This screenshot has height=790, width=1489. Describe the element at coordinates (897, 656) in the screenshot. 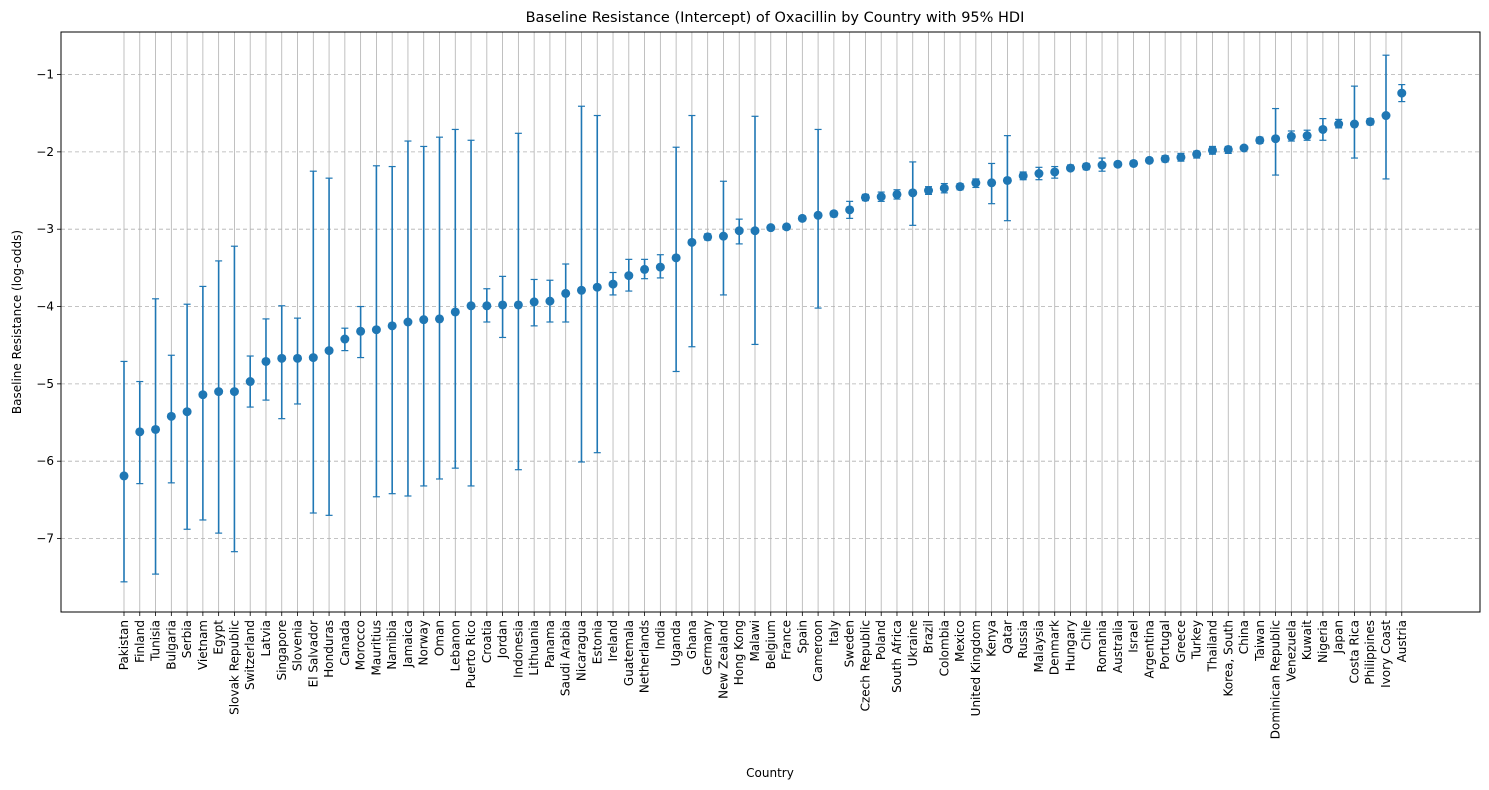

I see `x-tick-label: South Africa` at that location.